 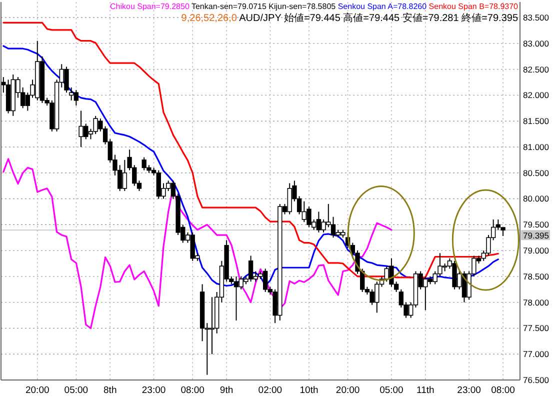 What do you see at coordinates (536, 147) in the screenshot?
I see `y-tick-label: 81.000` at bounding box center [536, 147].